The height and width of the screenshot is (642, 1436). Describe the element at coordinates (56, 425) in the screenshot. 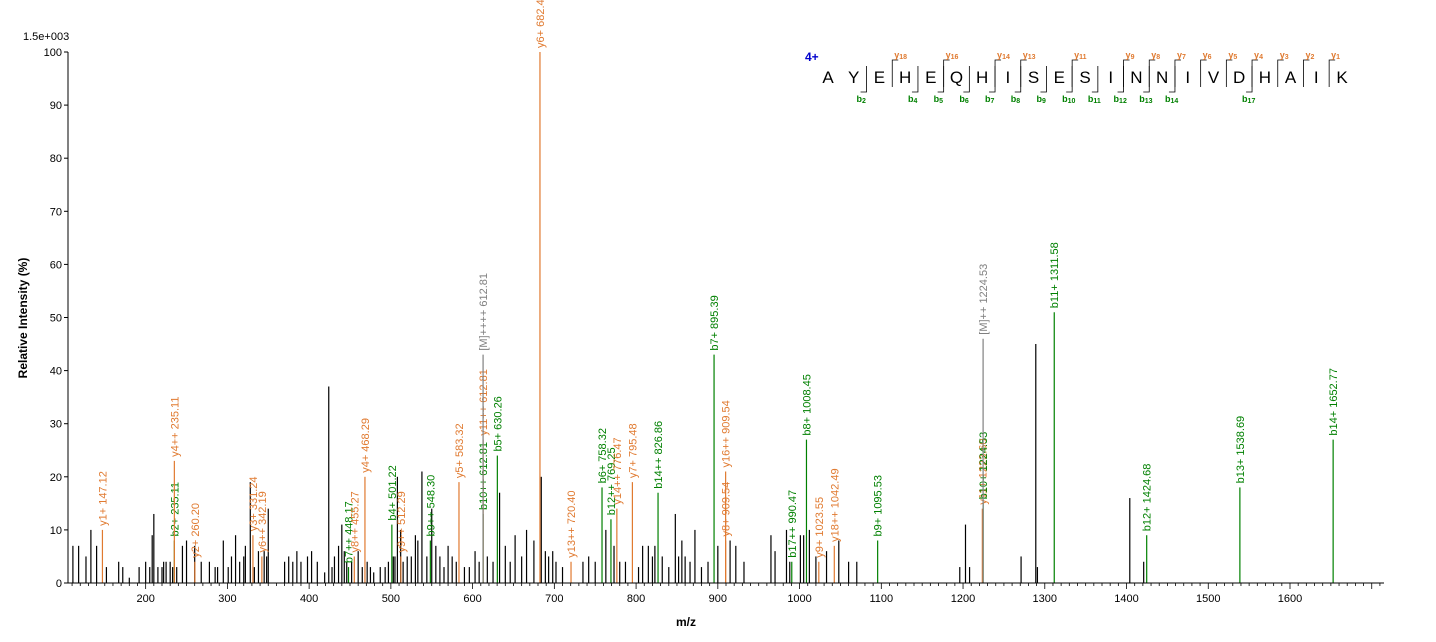

I see `y-tick-label: 30` at that location.